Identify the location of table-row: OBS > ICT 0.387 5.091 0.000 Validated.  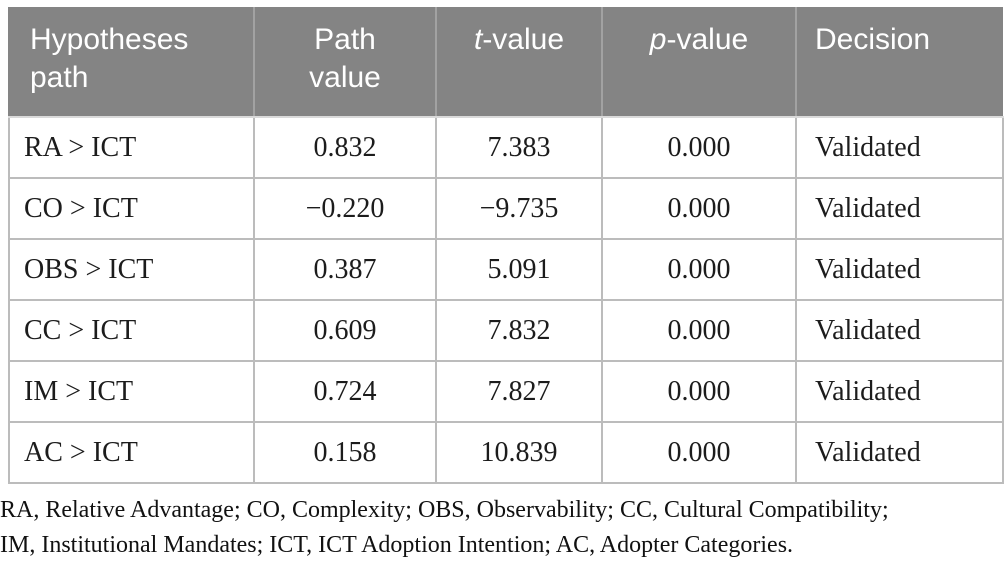
(506, 269).